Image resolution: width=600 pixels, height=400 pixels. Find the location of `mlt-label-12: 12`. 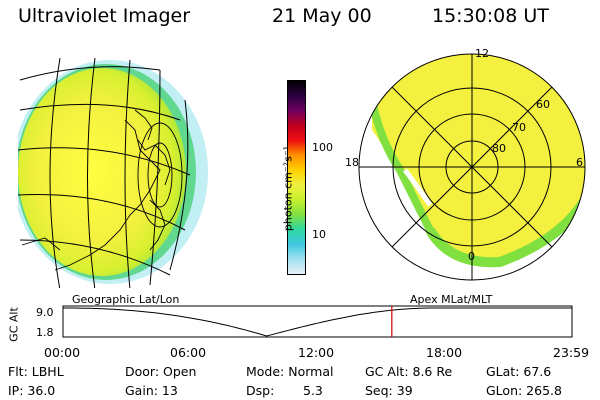

mlt-label-12: 12 is located at coordinates (482, 53).